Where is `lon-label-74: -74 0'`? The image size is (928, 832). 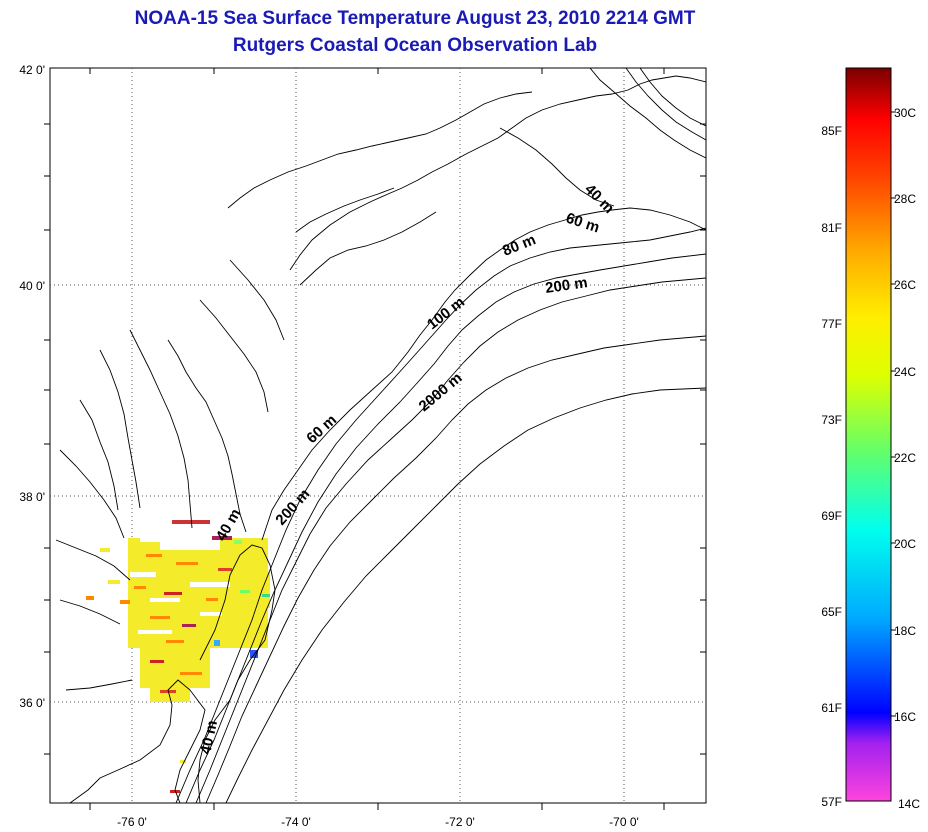
lon-label-74: -74 0' is located at coordinates (296, 822).